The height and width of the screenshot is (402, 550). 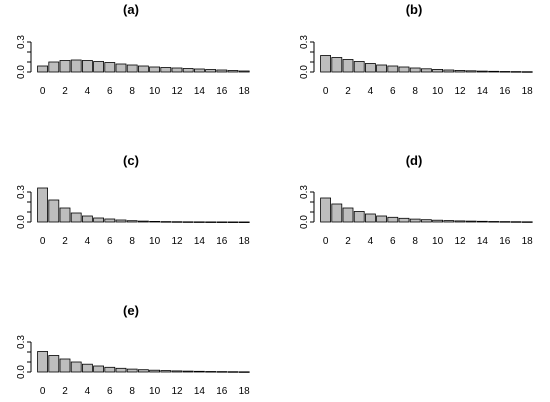 I want to click on panel-title: (d), so click(x=414, y=160).